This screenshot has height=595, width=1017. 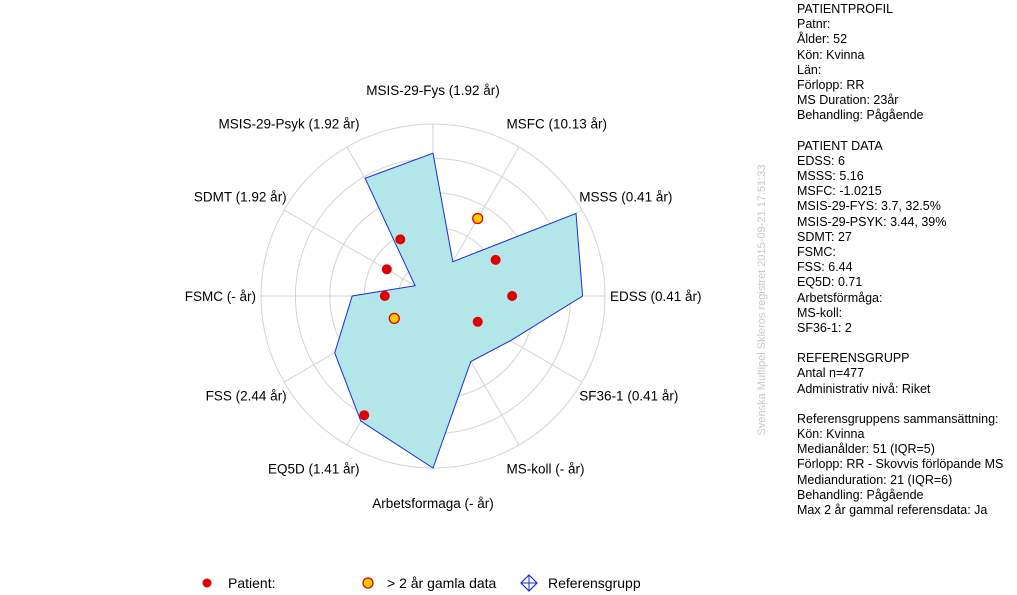 I want to click on legend-old-marker, so click(x=368, y=583).